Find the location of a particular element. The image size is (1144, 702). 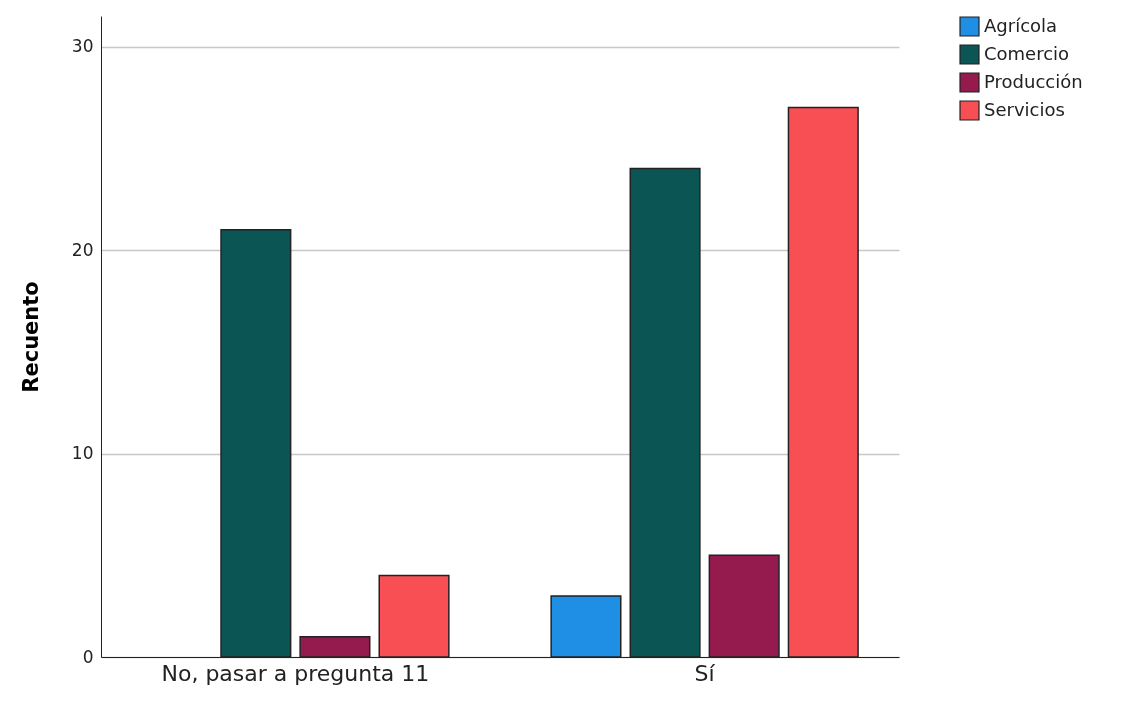

legend-label: Agrícola is located at coordinates (1021, 25).